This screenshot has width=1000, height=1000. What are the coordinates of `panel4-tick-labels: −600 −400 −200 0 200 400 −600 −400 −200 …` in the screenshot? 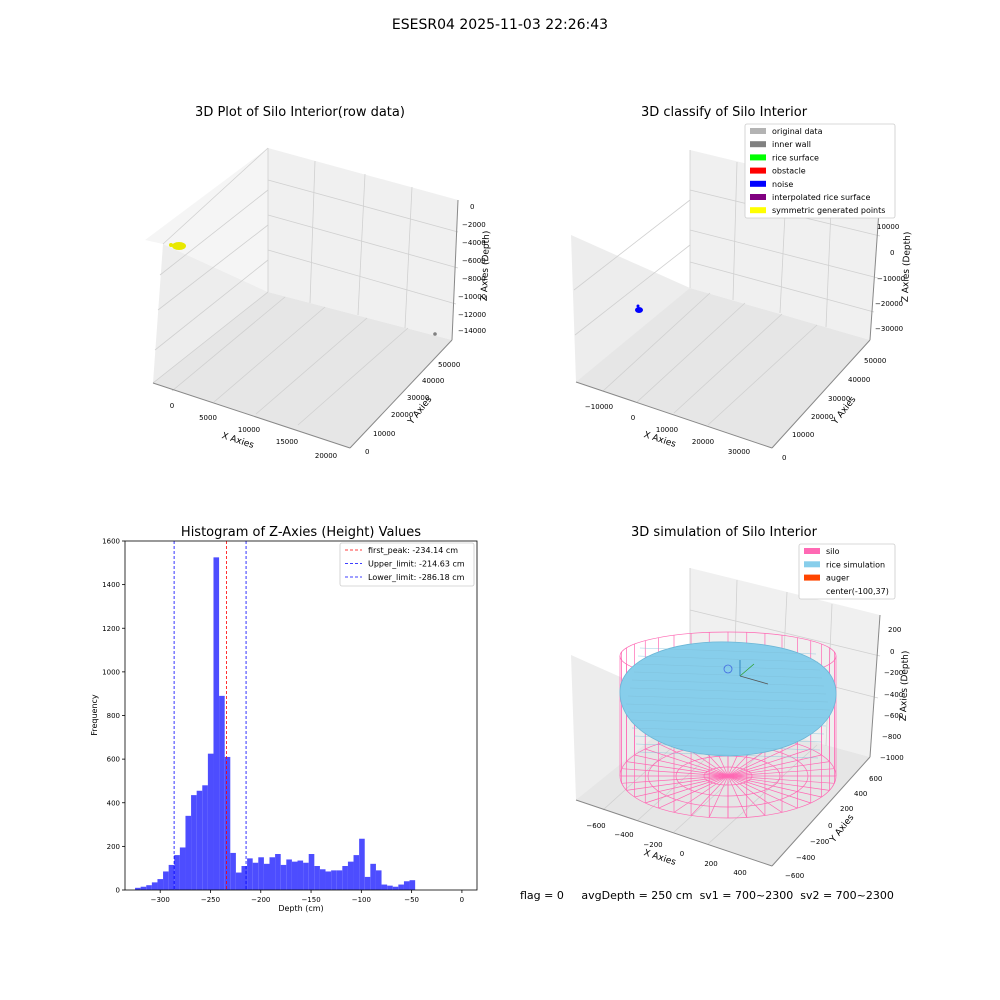 It's located at (744, 753).